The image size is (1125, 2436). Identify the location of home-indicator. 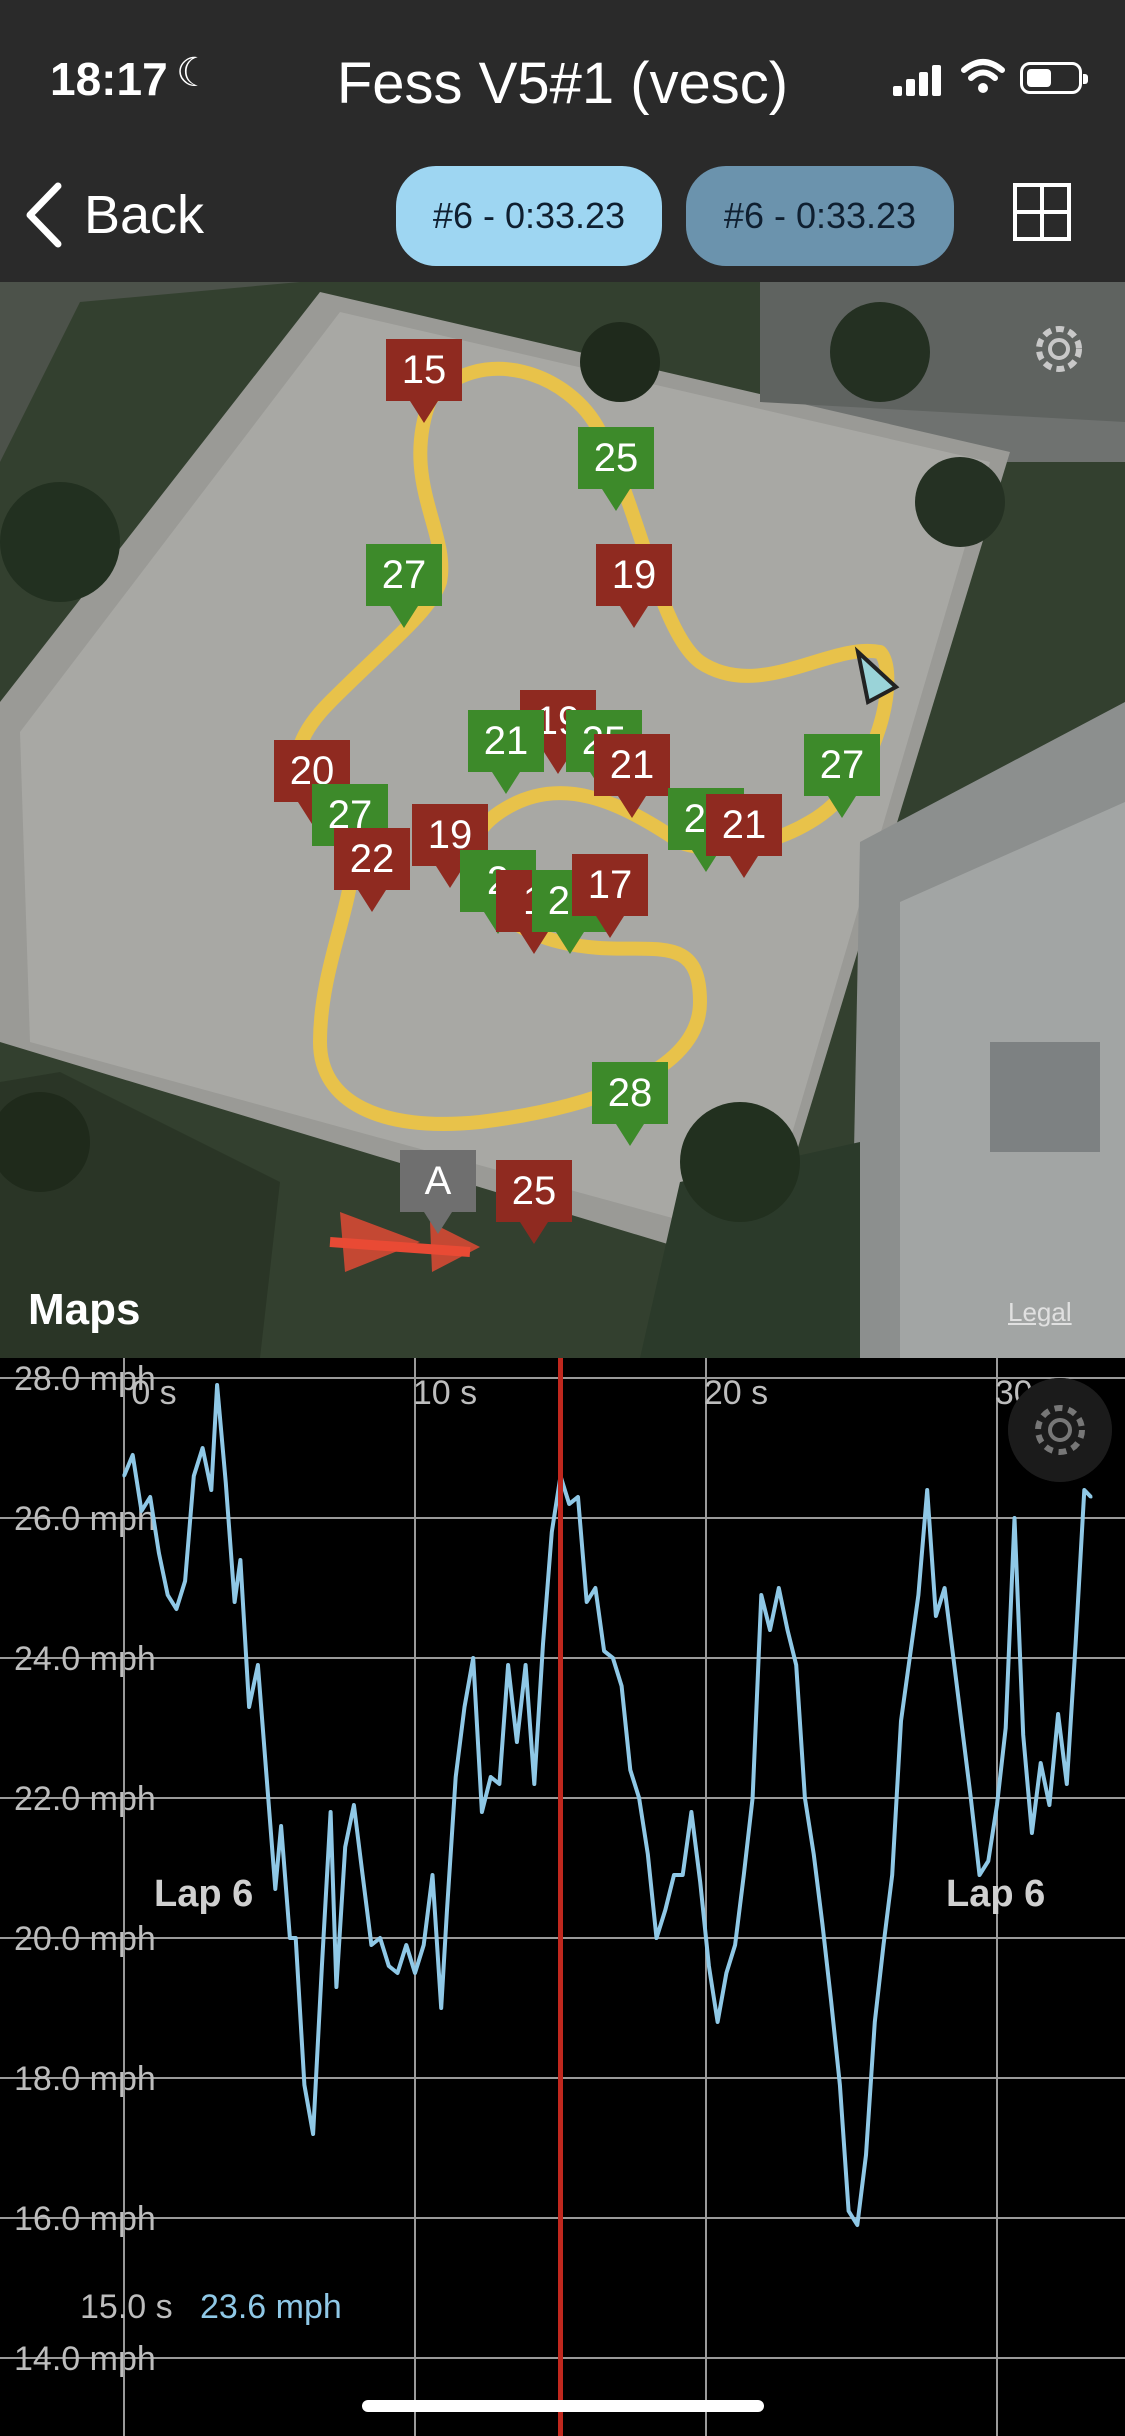
(563, 2406).